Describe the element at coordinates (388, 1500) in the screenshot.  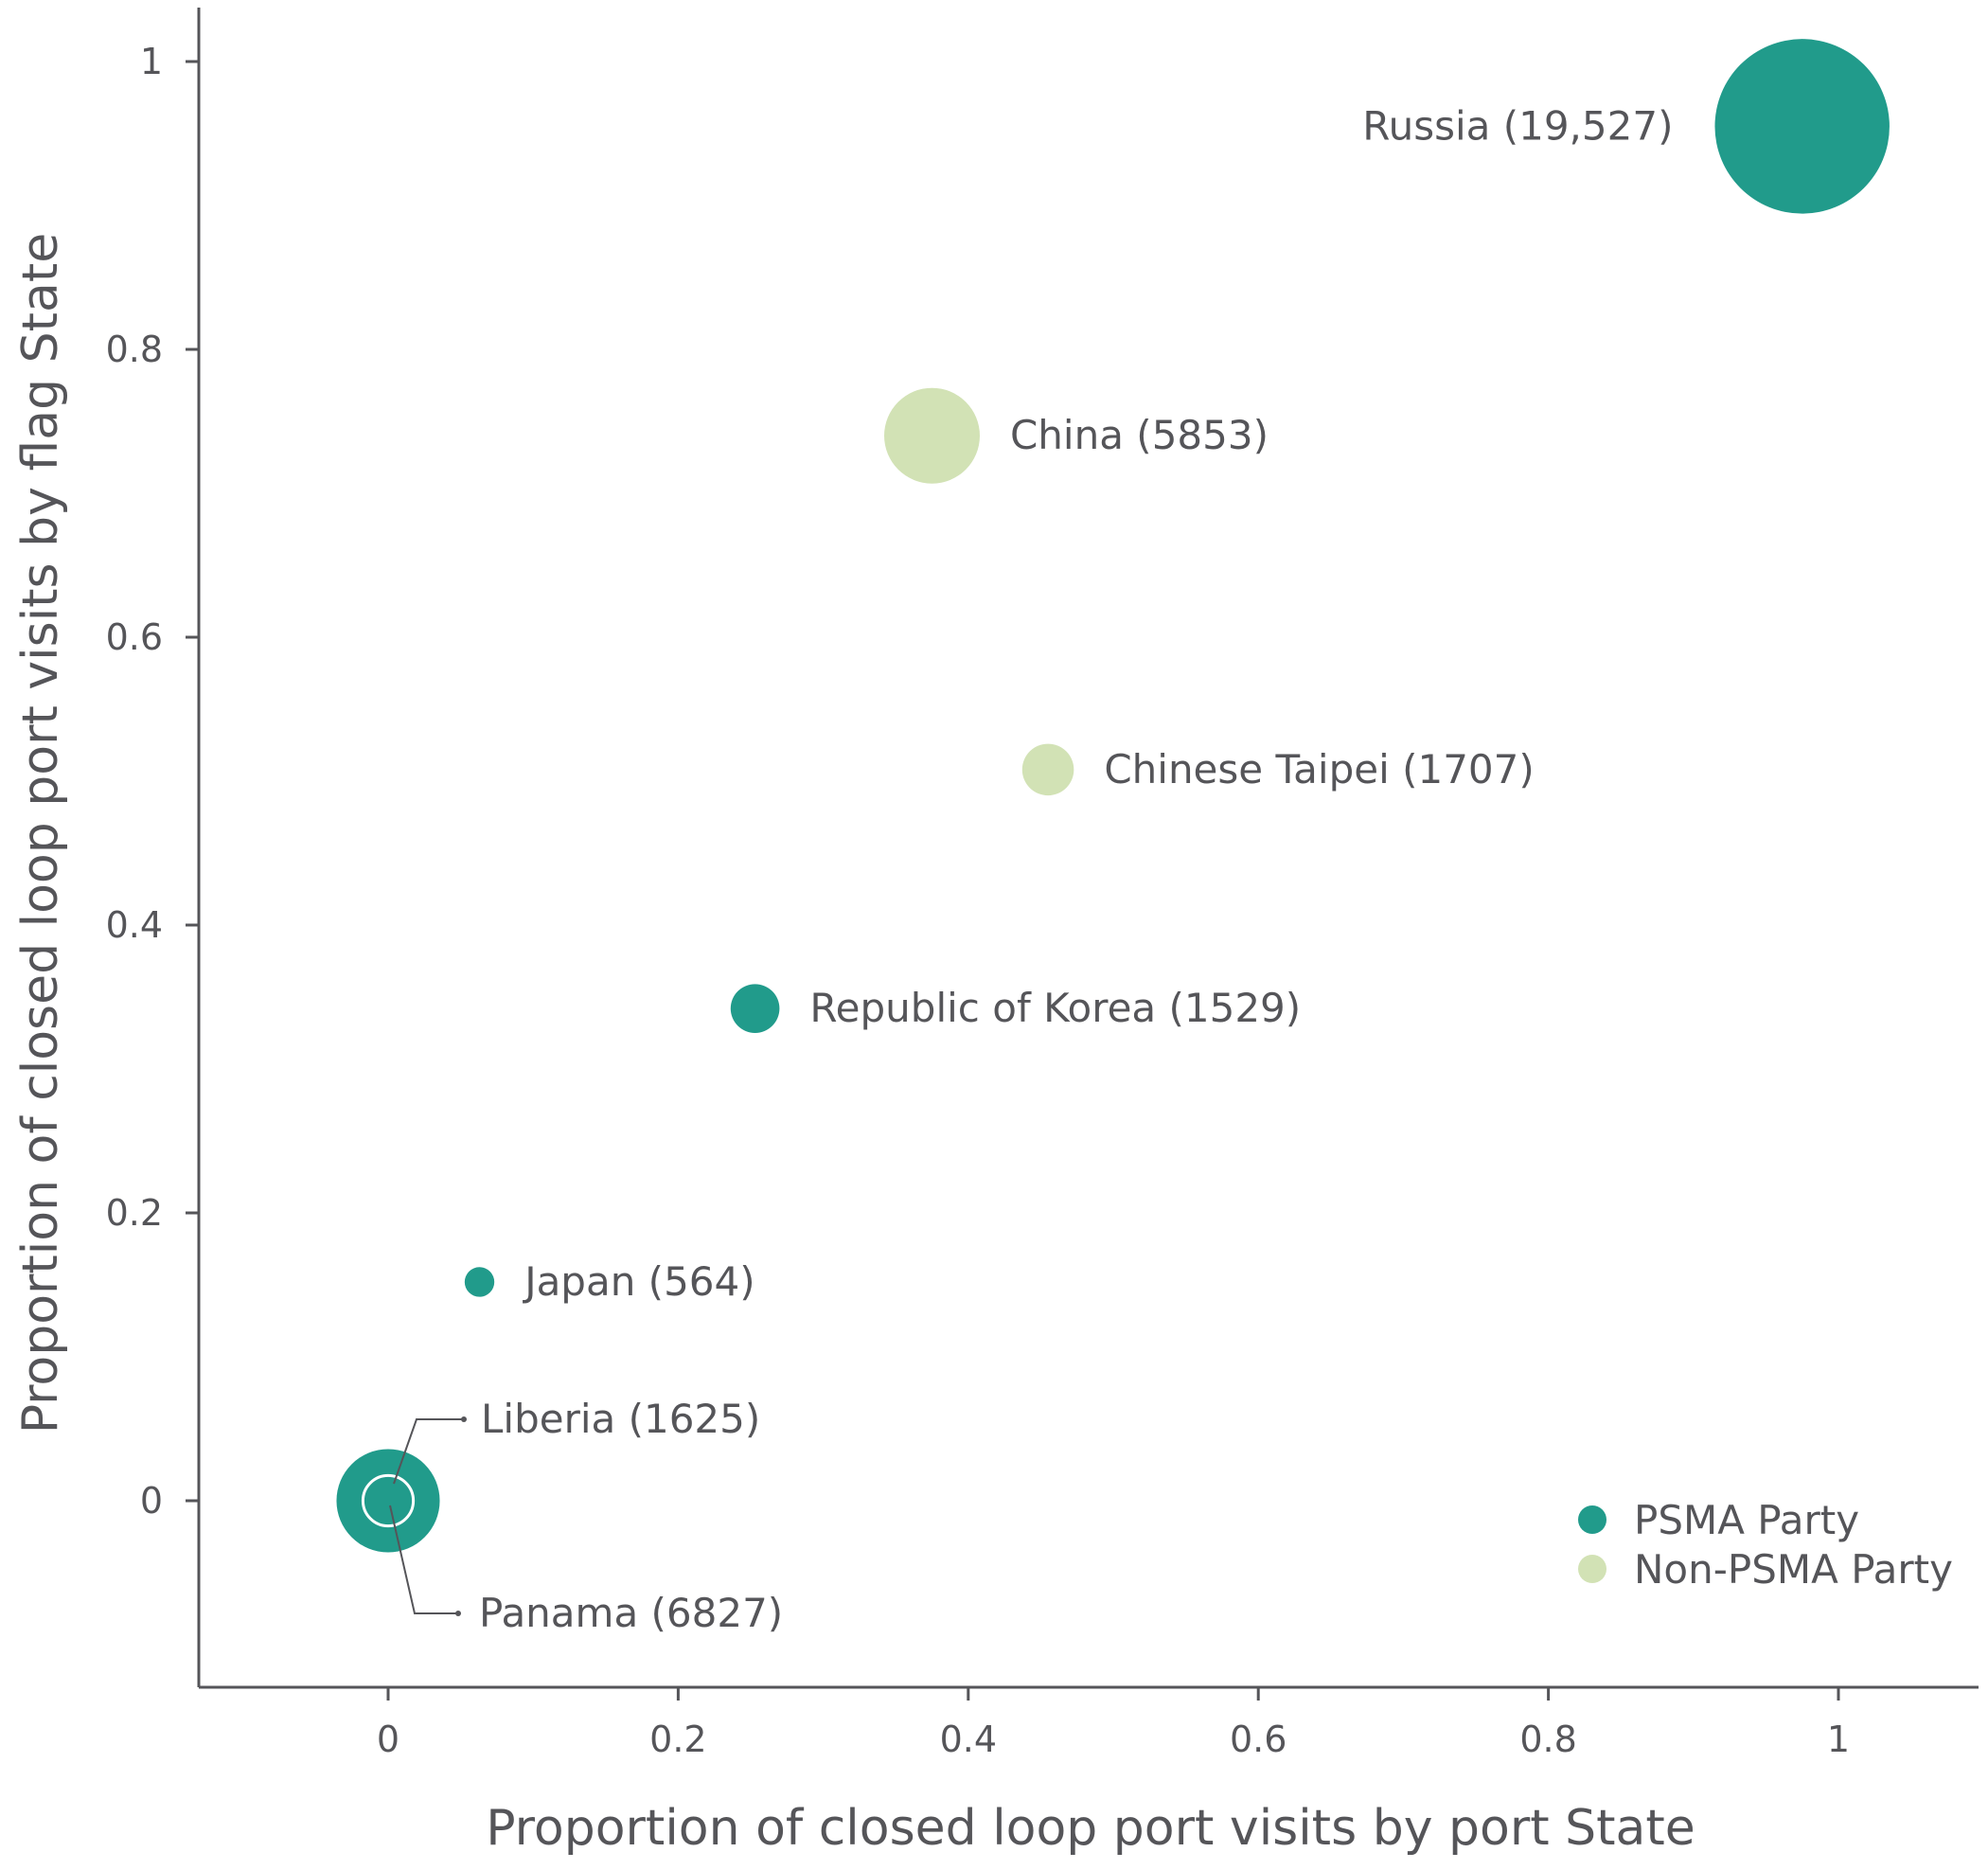
I see `point-liberia` at that location.